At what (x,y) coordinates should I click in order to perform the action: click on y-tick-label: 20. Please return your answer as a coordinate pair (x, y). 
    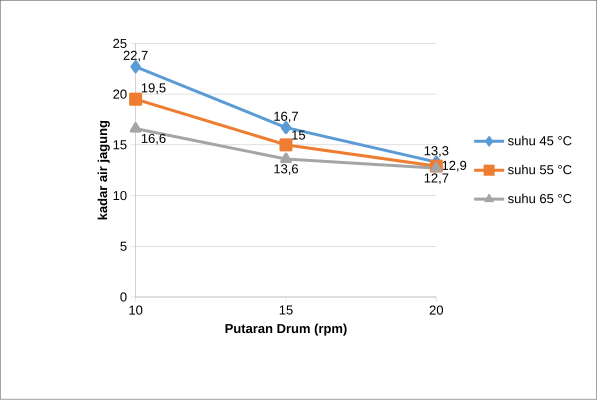
    Looking at the image, I should click on (120, 94).